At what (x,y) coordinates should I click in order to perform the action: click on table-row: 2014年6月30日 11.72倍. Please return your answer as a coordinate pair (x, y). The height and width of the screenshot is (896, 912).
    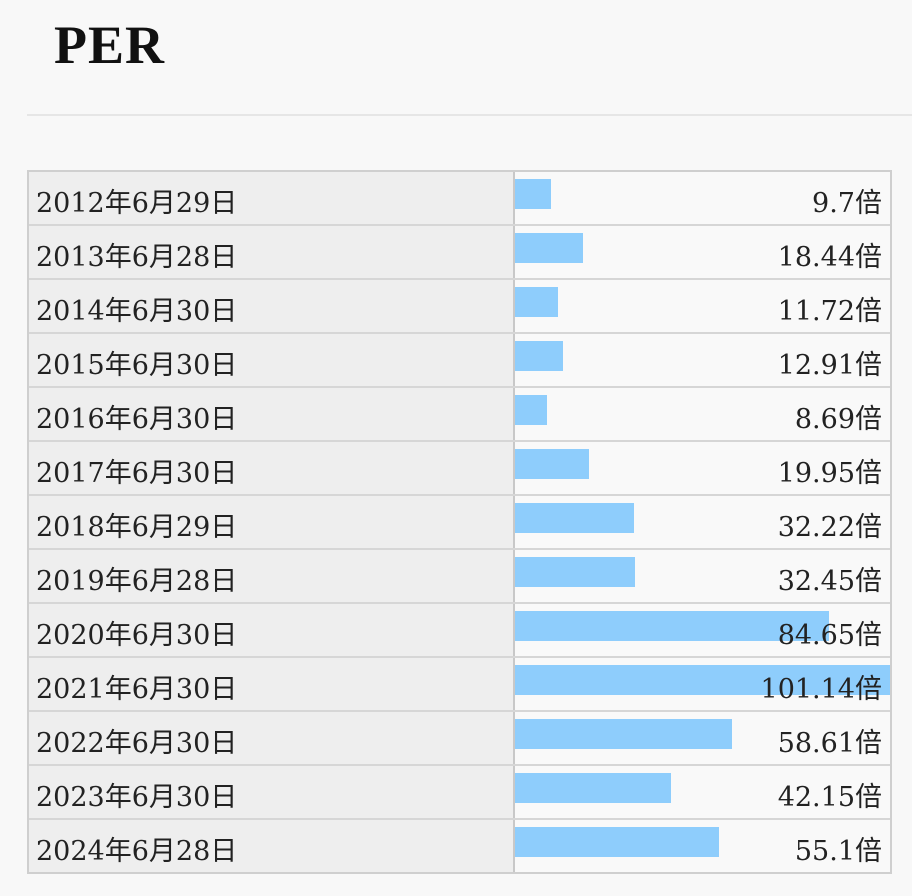
    Looking at the image, I should click on (459, 307).